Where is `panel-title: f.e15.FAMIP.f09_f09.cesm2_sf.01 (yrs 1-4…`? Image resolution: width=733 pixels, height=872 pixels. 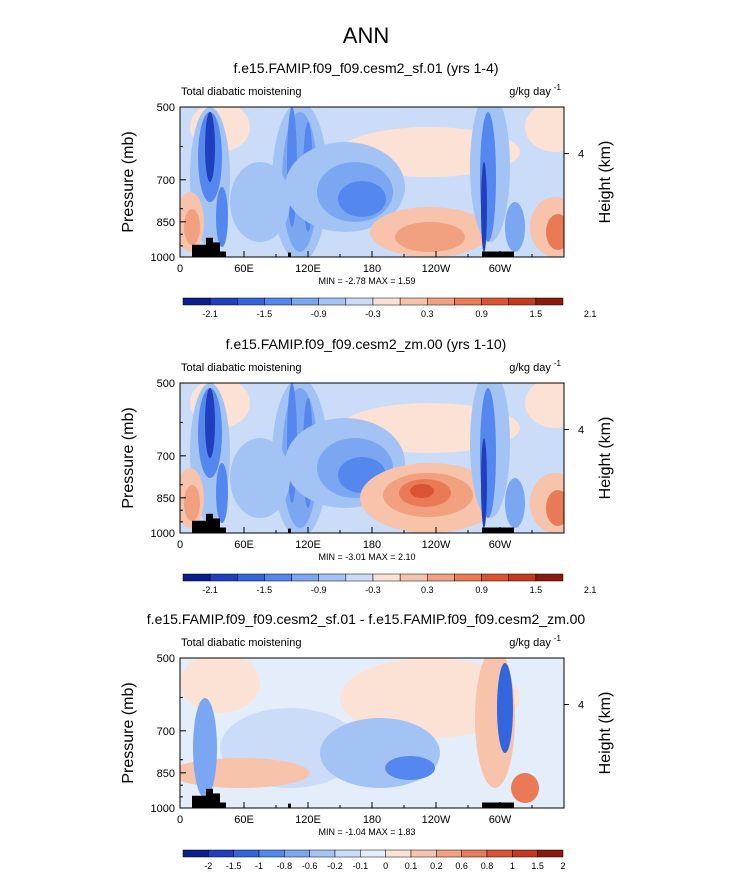 panel-title: f.e15.FAMIP.f09_f09.cesm2_sf.01 (yrs 1-4… is located at coordinates (365, 68).